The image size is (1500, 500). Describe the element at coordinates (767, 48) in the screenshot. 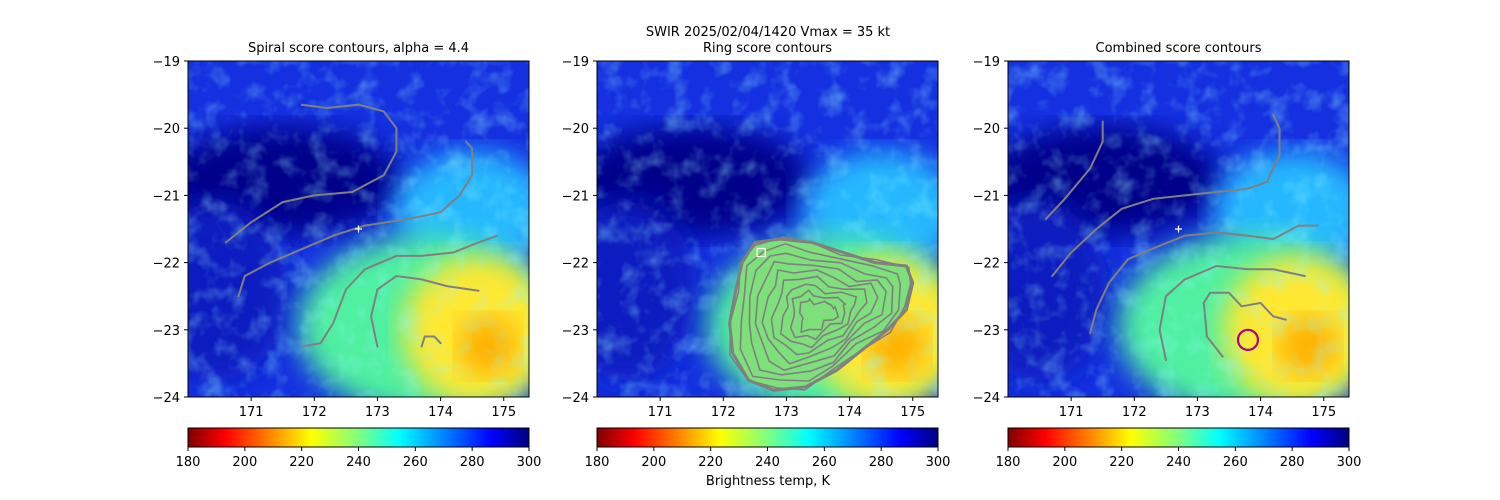

I see `panel-title: Ring score contours` at that location.